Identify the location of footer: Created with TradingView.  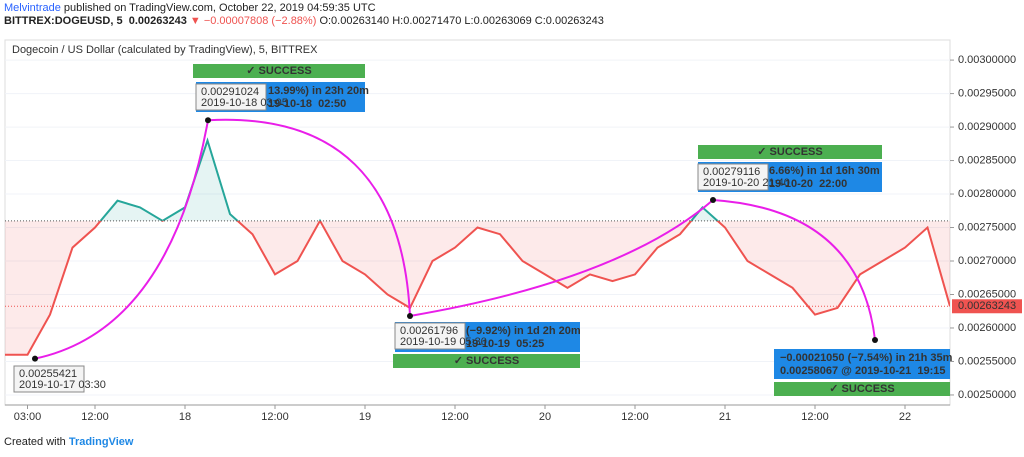
(68, 442).